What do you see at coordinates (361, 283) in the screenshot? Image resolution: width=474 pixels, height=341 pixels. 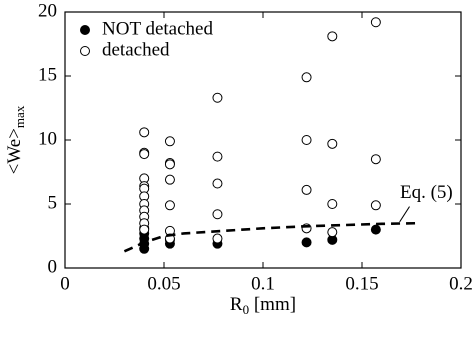 I see `x-tick-label: 0.15` at bounding box center [361, 283].